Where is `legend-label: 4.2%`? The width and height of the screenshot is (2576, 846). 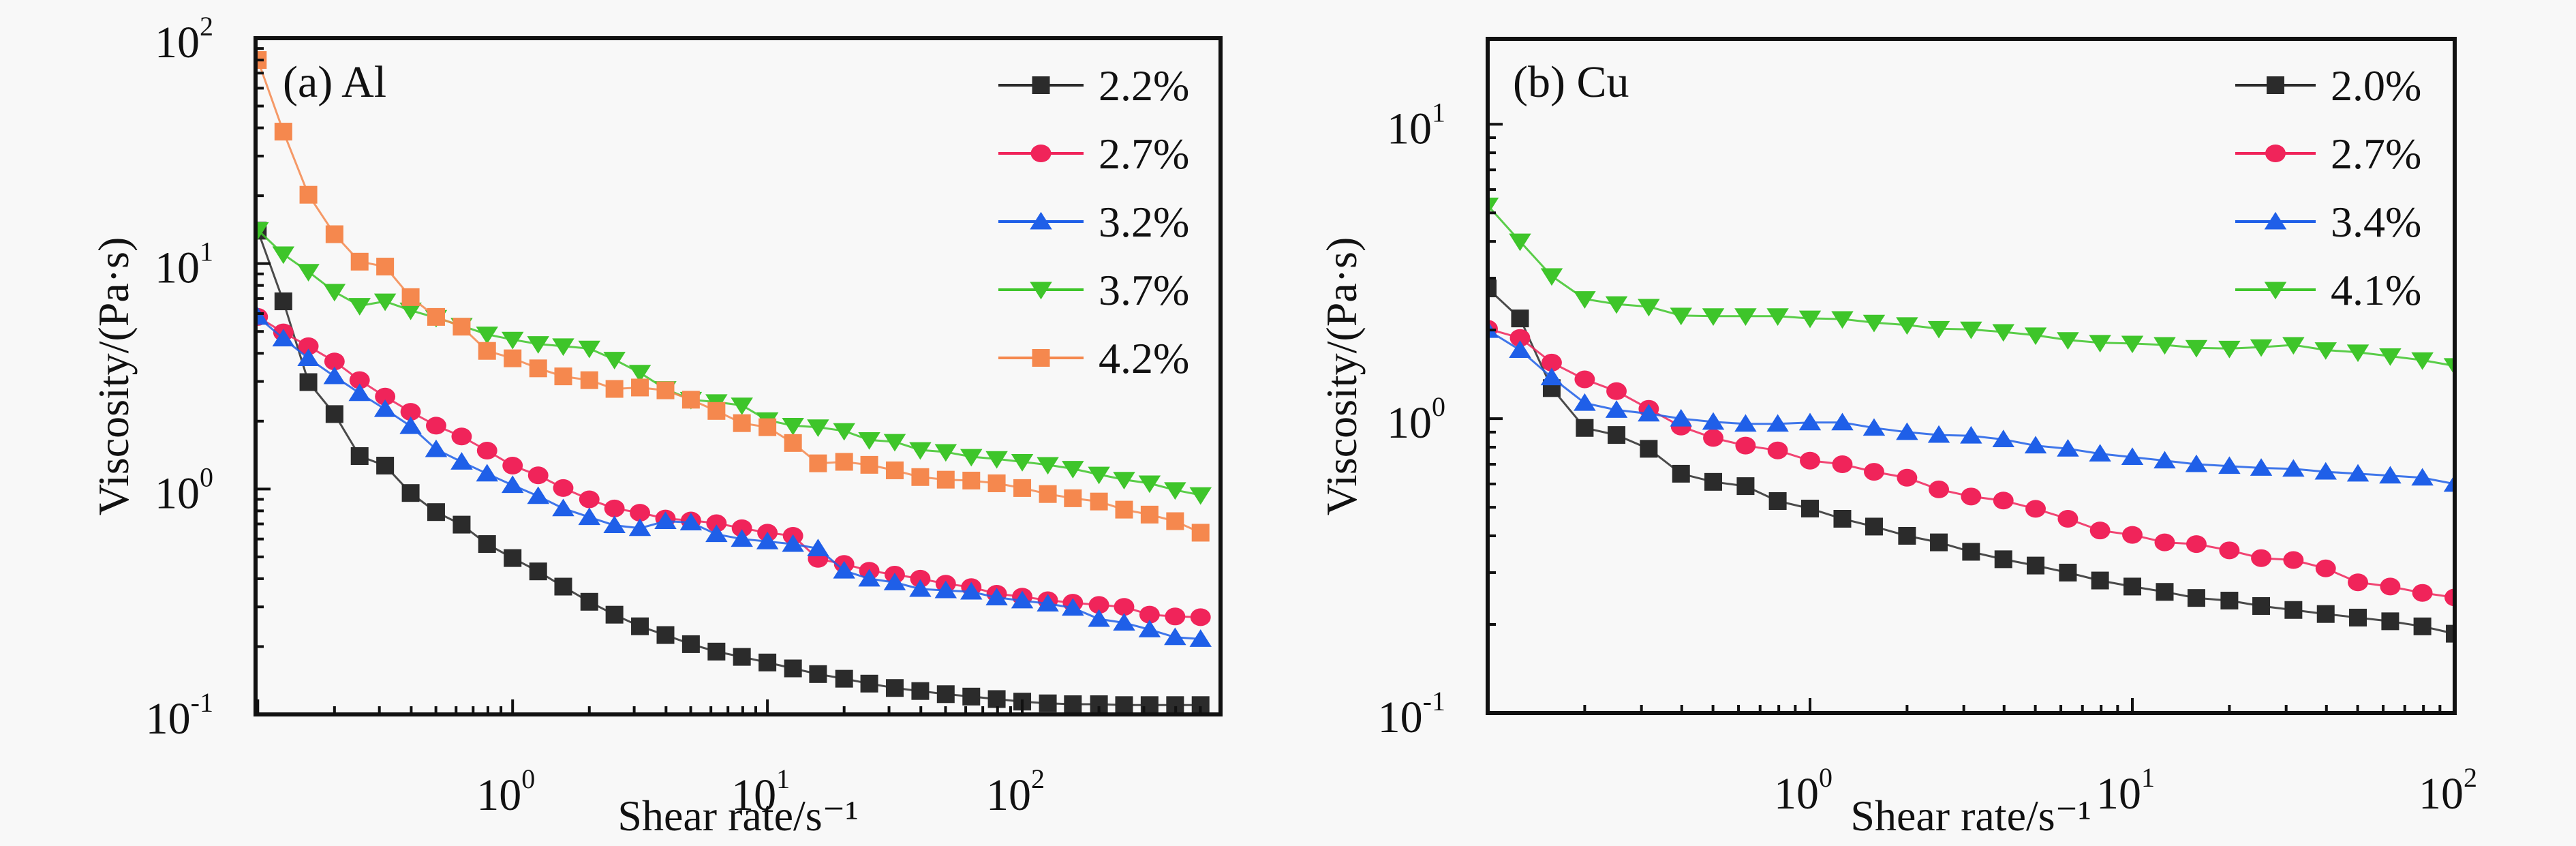
legend-label: 4.2% is located at coordinates (1144, 358).